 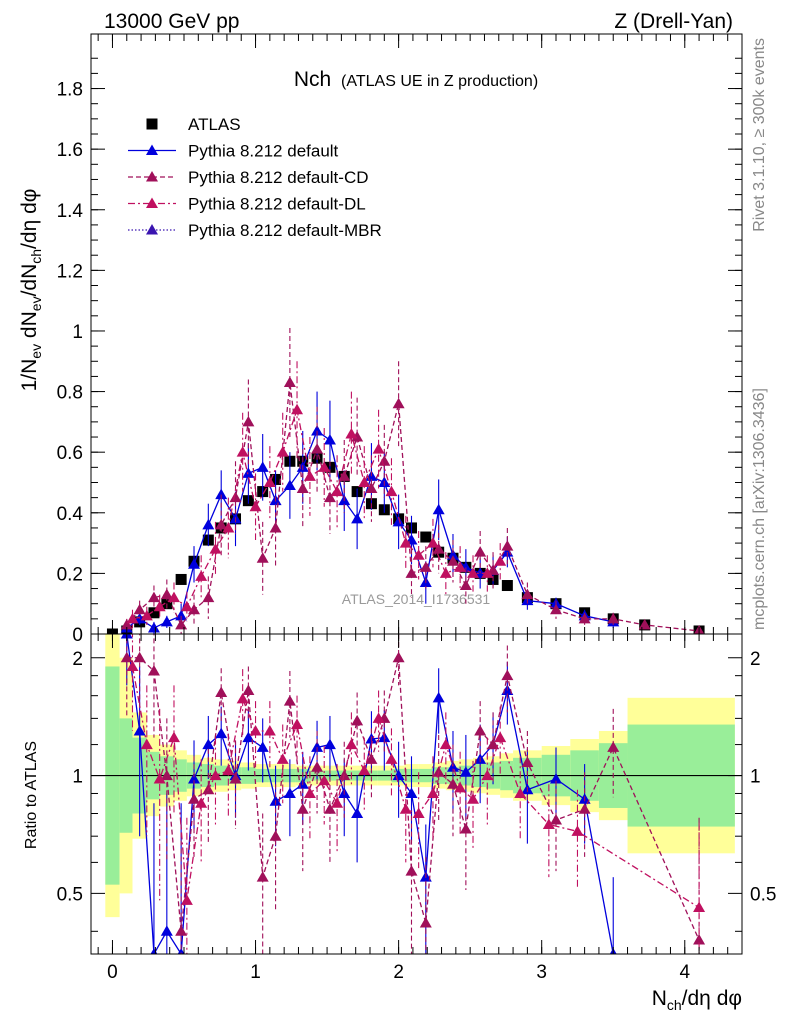 I want to click on ratio-ytick-label: 0.5, so click(x=70, y=894).